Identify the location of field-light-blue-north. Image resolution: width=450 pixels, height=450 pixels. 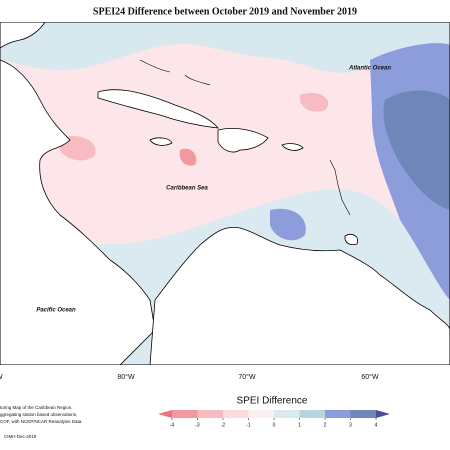
(225, 47).